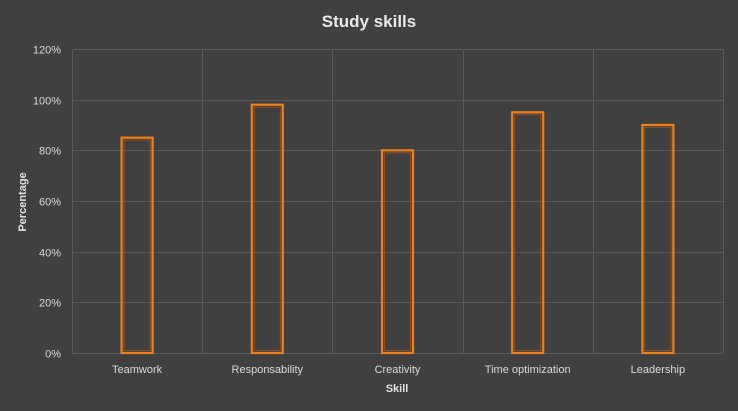 The height and width of the screenshot is (411, 738). Describe the element at coordinates (47, 51) in the screenshot. I see `y-tick-label: 120%` at that location.